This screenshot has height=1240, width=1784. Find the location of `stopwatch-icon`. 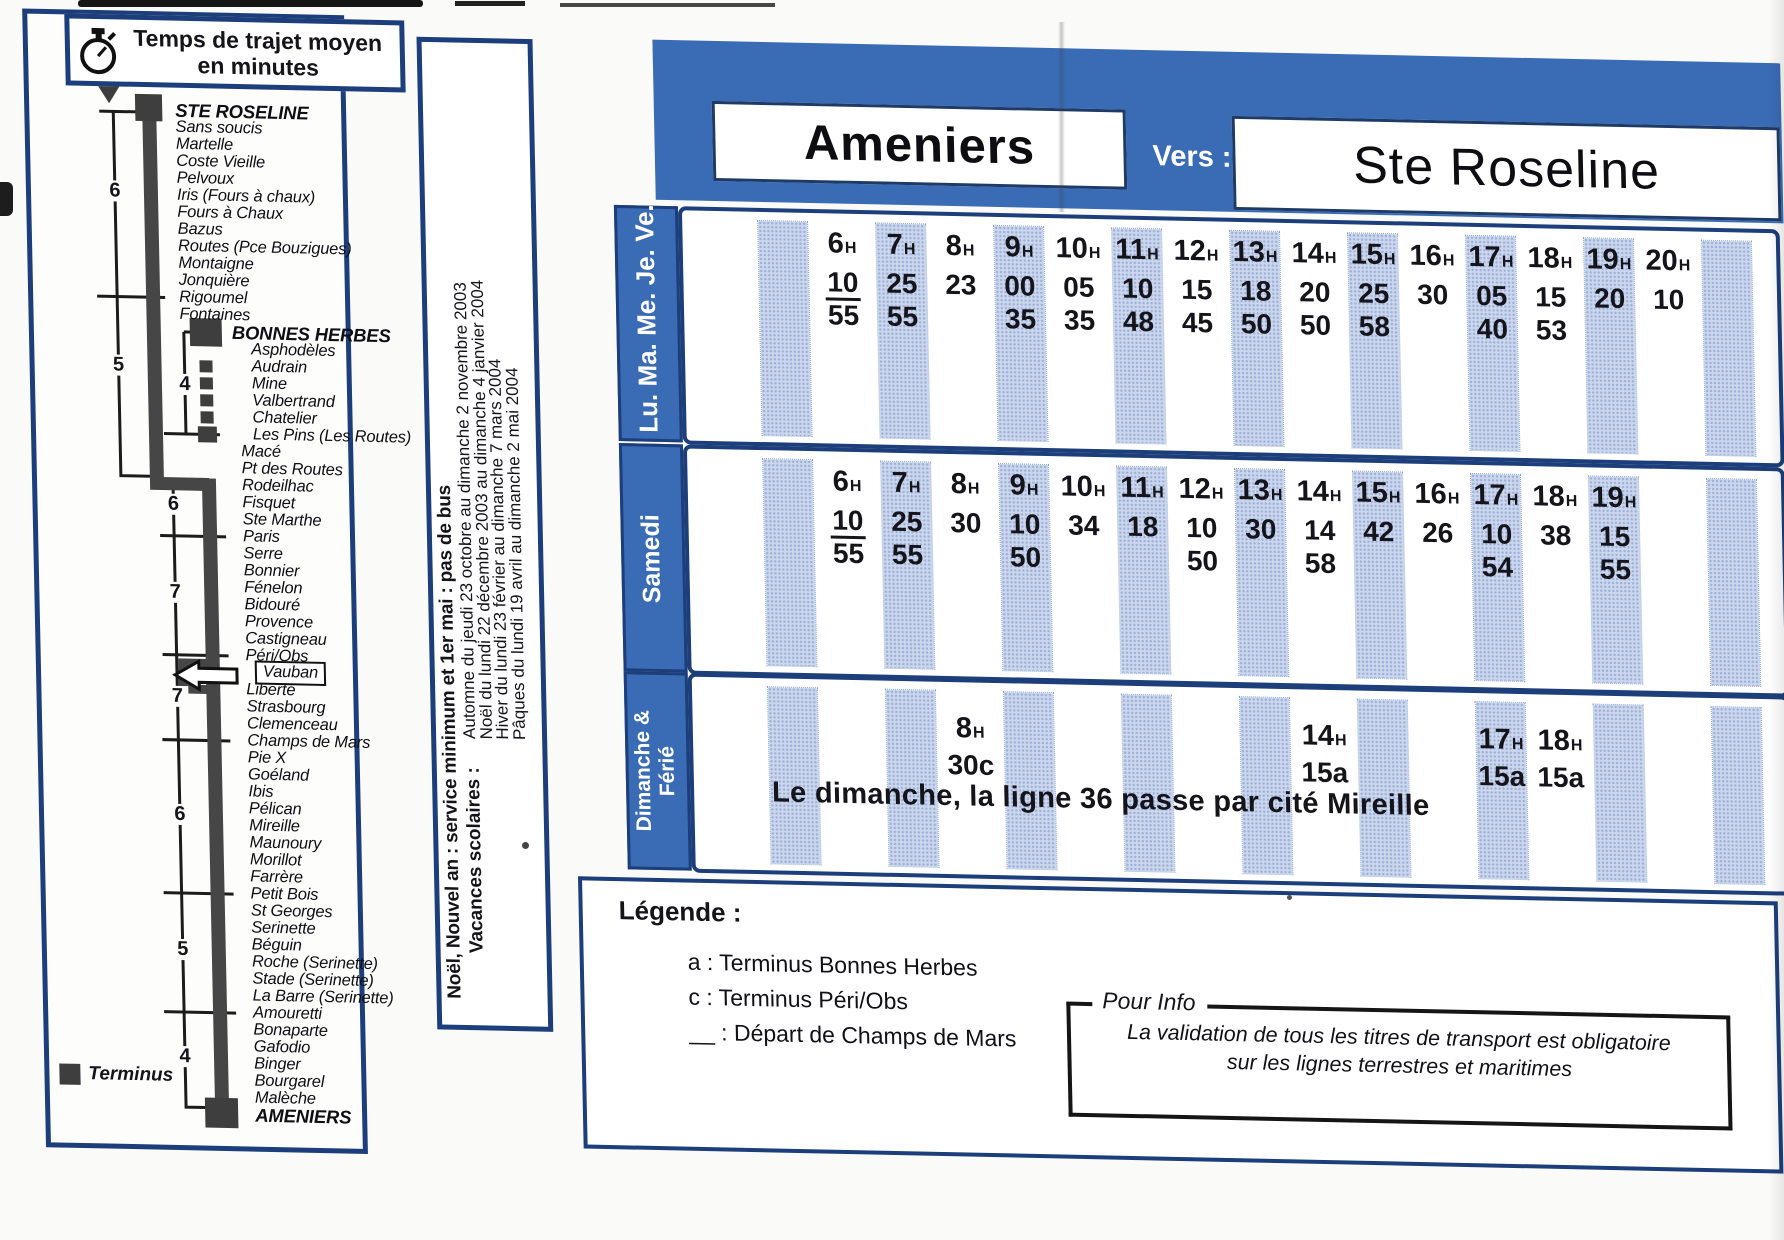

stopwatch-icon is located at coordinates (98, 51).